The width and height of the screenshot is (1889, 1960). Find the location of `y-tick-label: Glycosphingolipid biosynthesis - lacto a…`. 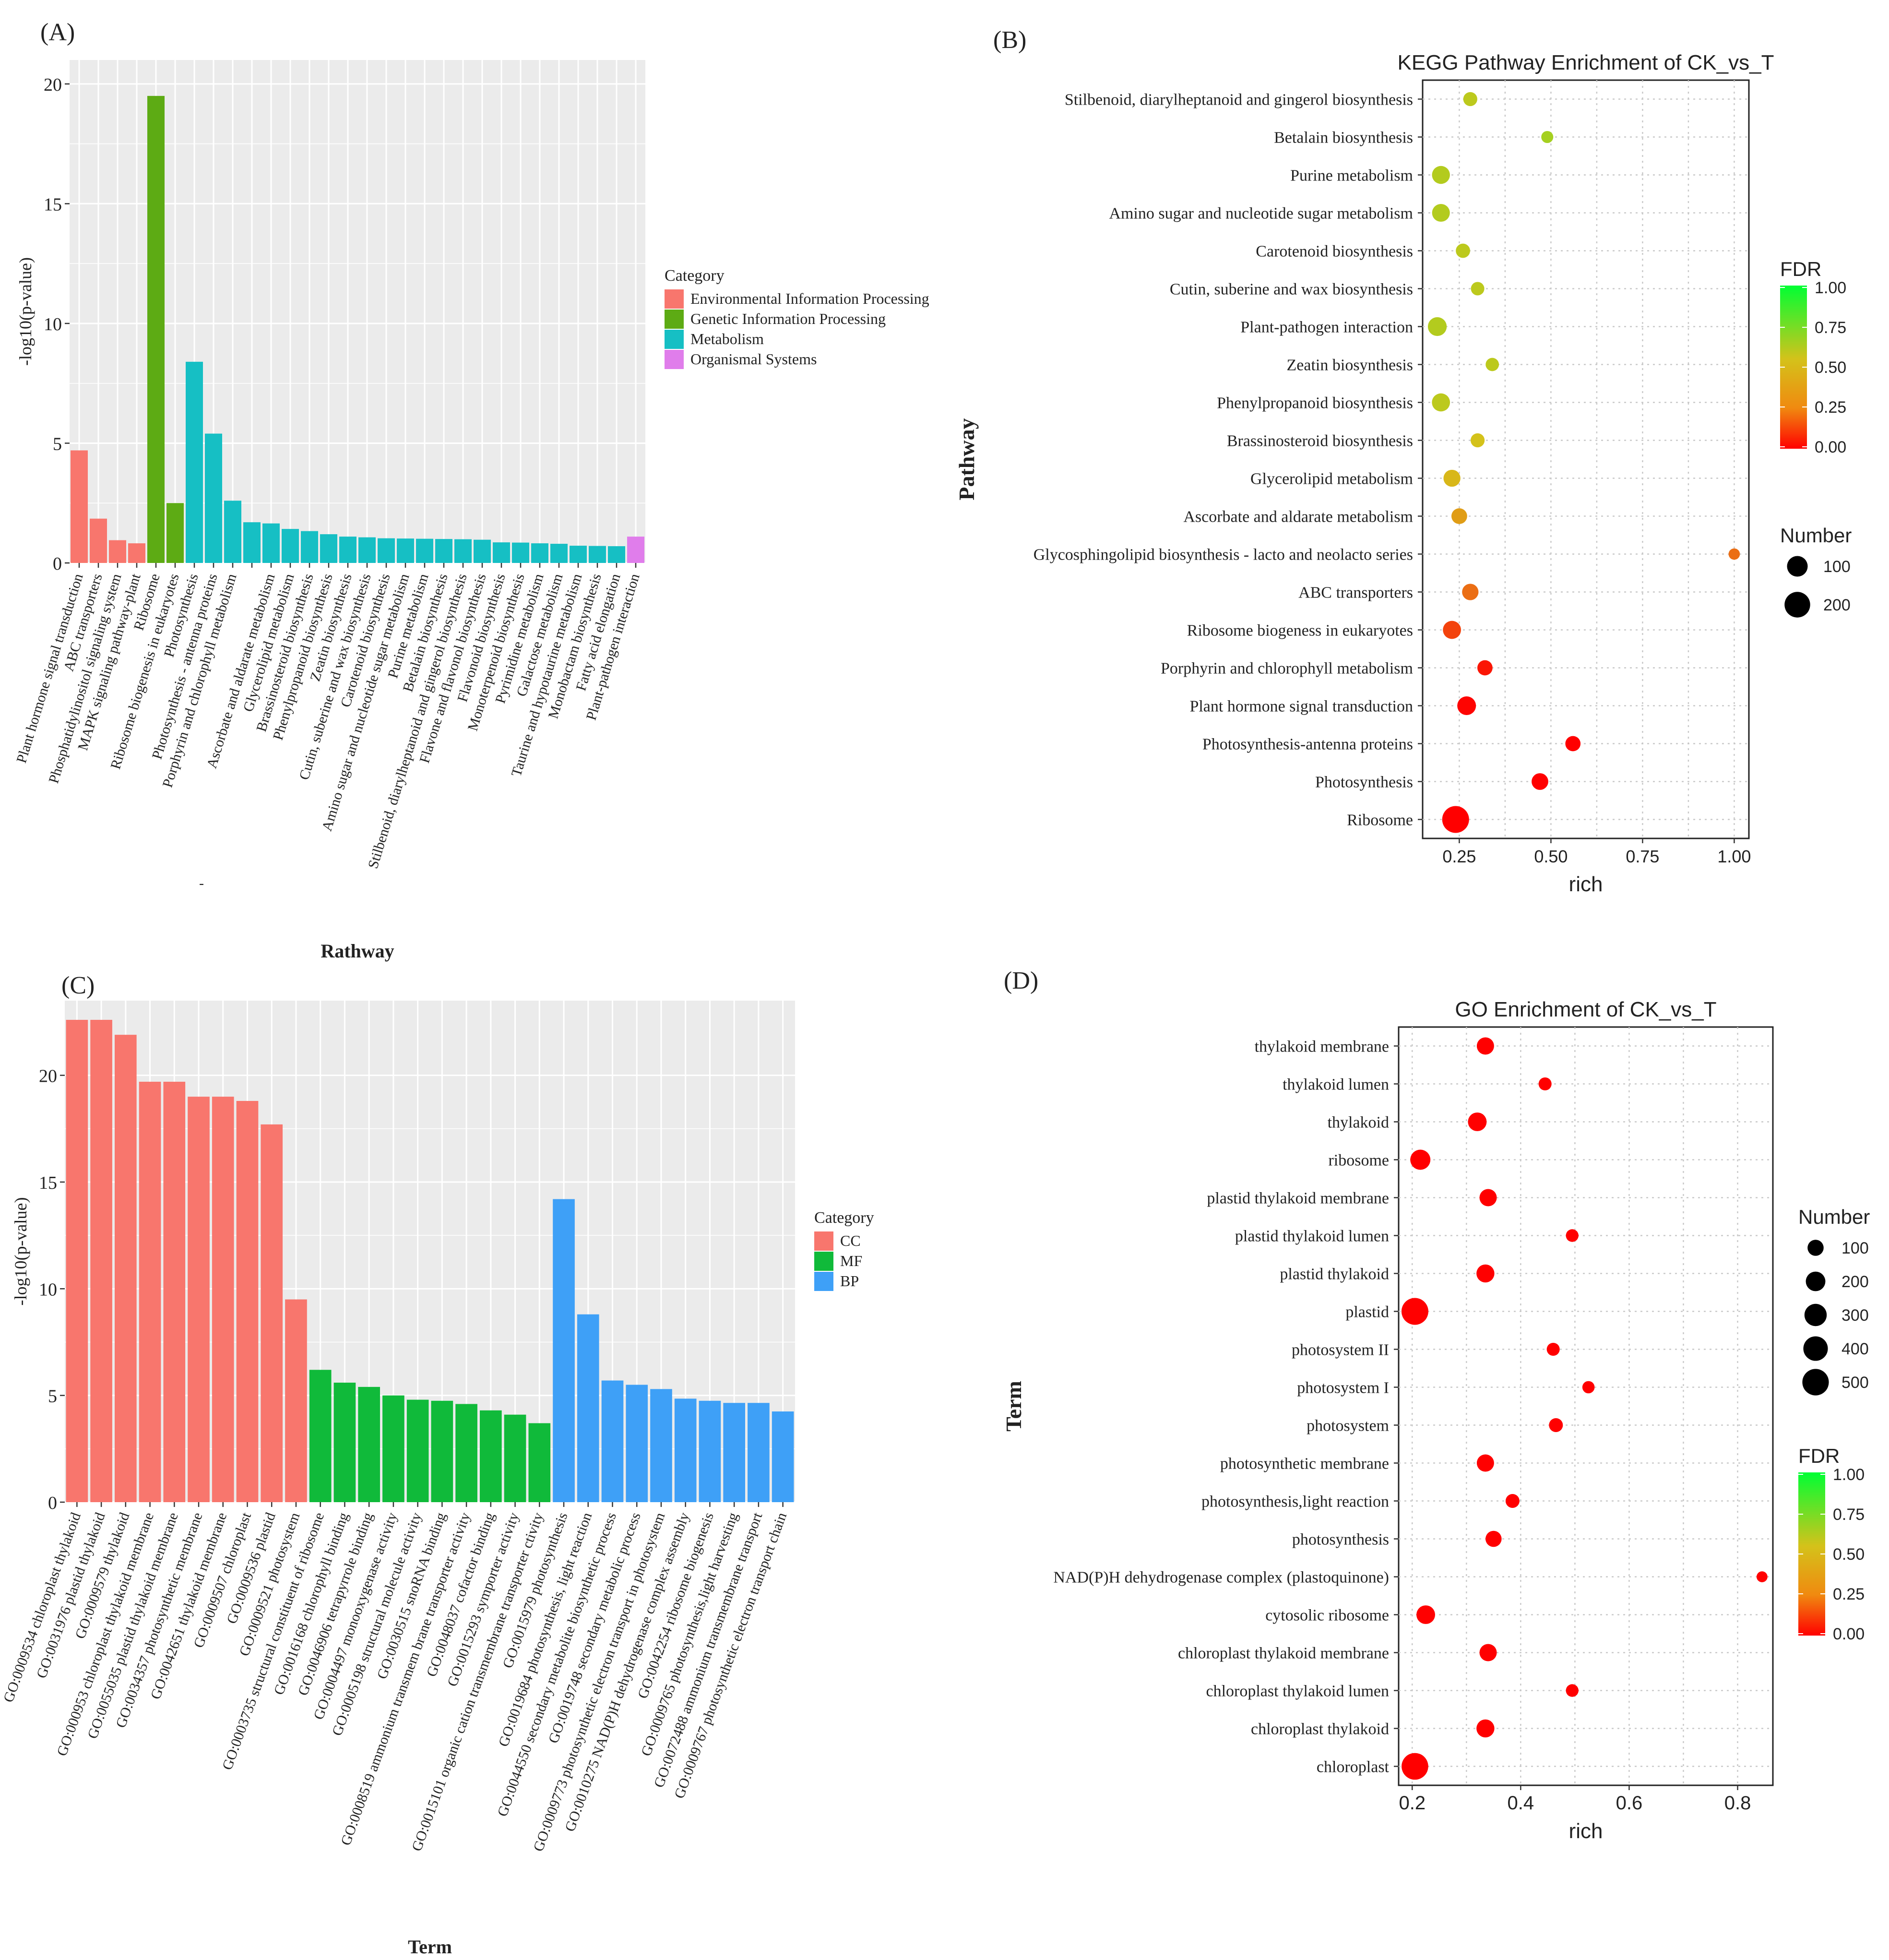

y-tick-label: Glycosphingolipid biosynthesis - lacto a… is located at coordinates (1223, 555).